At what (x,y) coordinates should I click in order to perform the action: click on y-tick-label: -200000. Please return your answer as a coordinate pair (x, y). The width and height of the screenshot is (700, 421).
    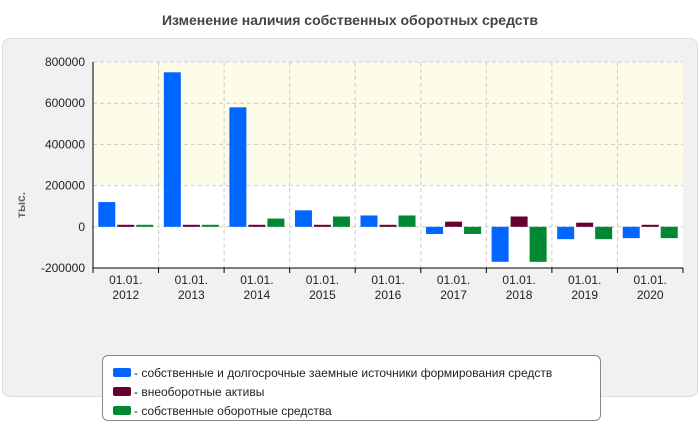
    Looking at the image, I should click on (63, 268).